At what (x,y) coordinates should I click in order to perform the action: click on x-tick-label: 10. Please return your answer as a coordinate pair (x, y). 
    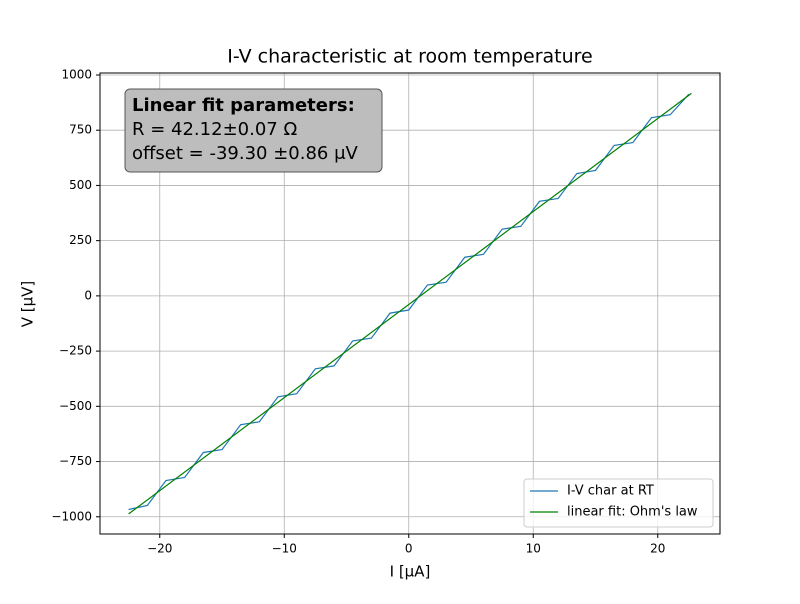
    Looking at the image, I should click on (533, 549).